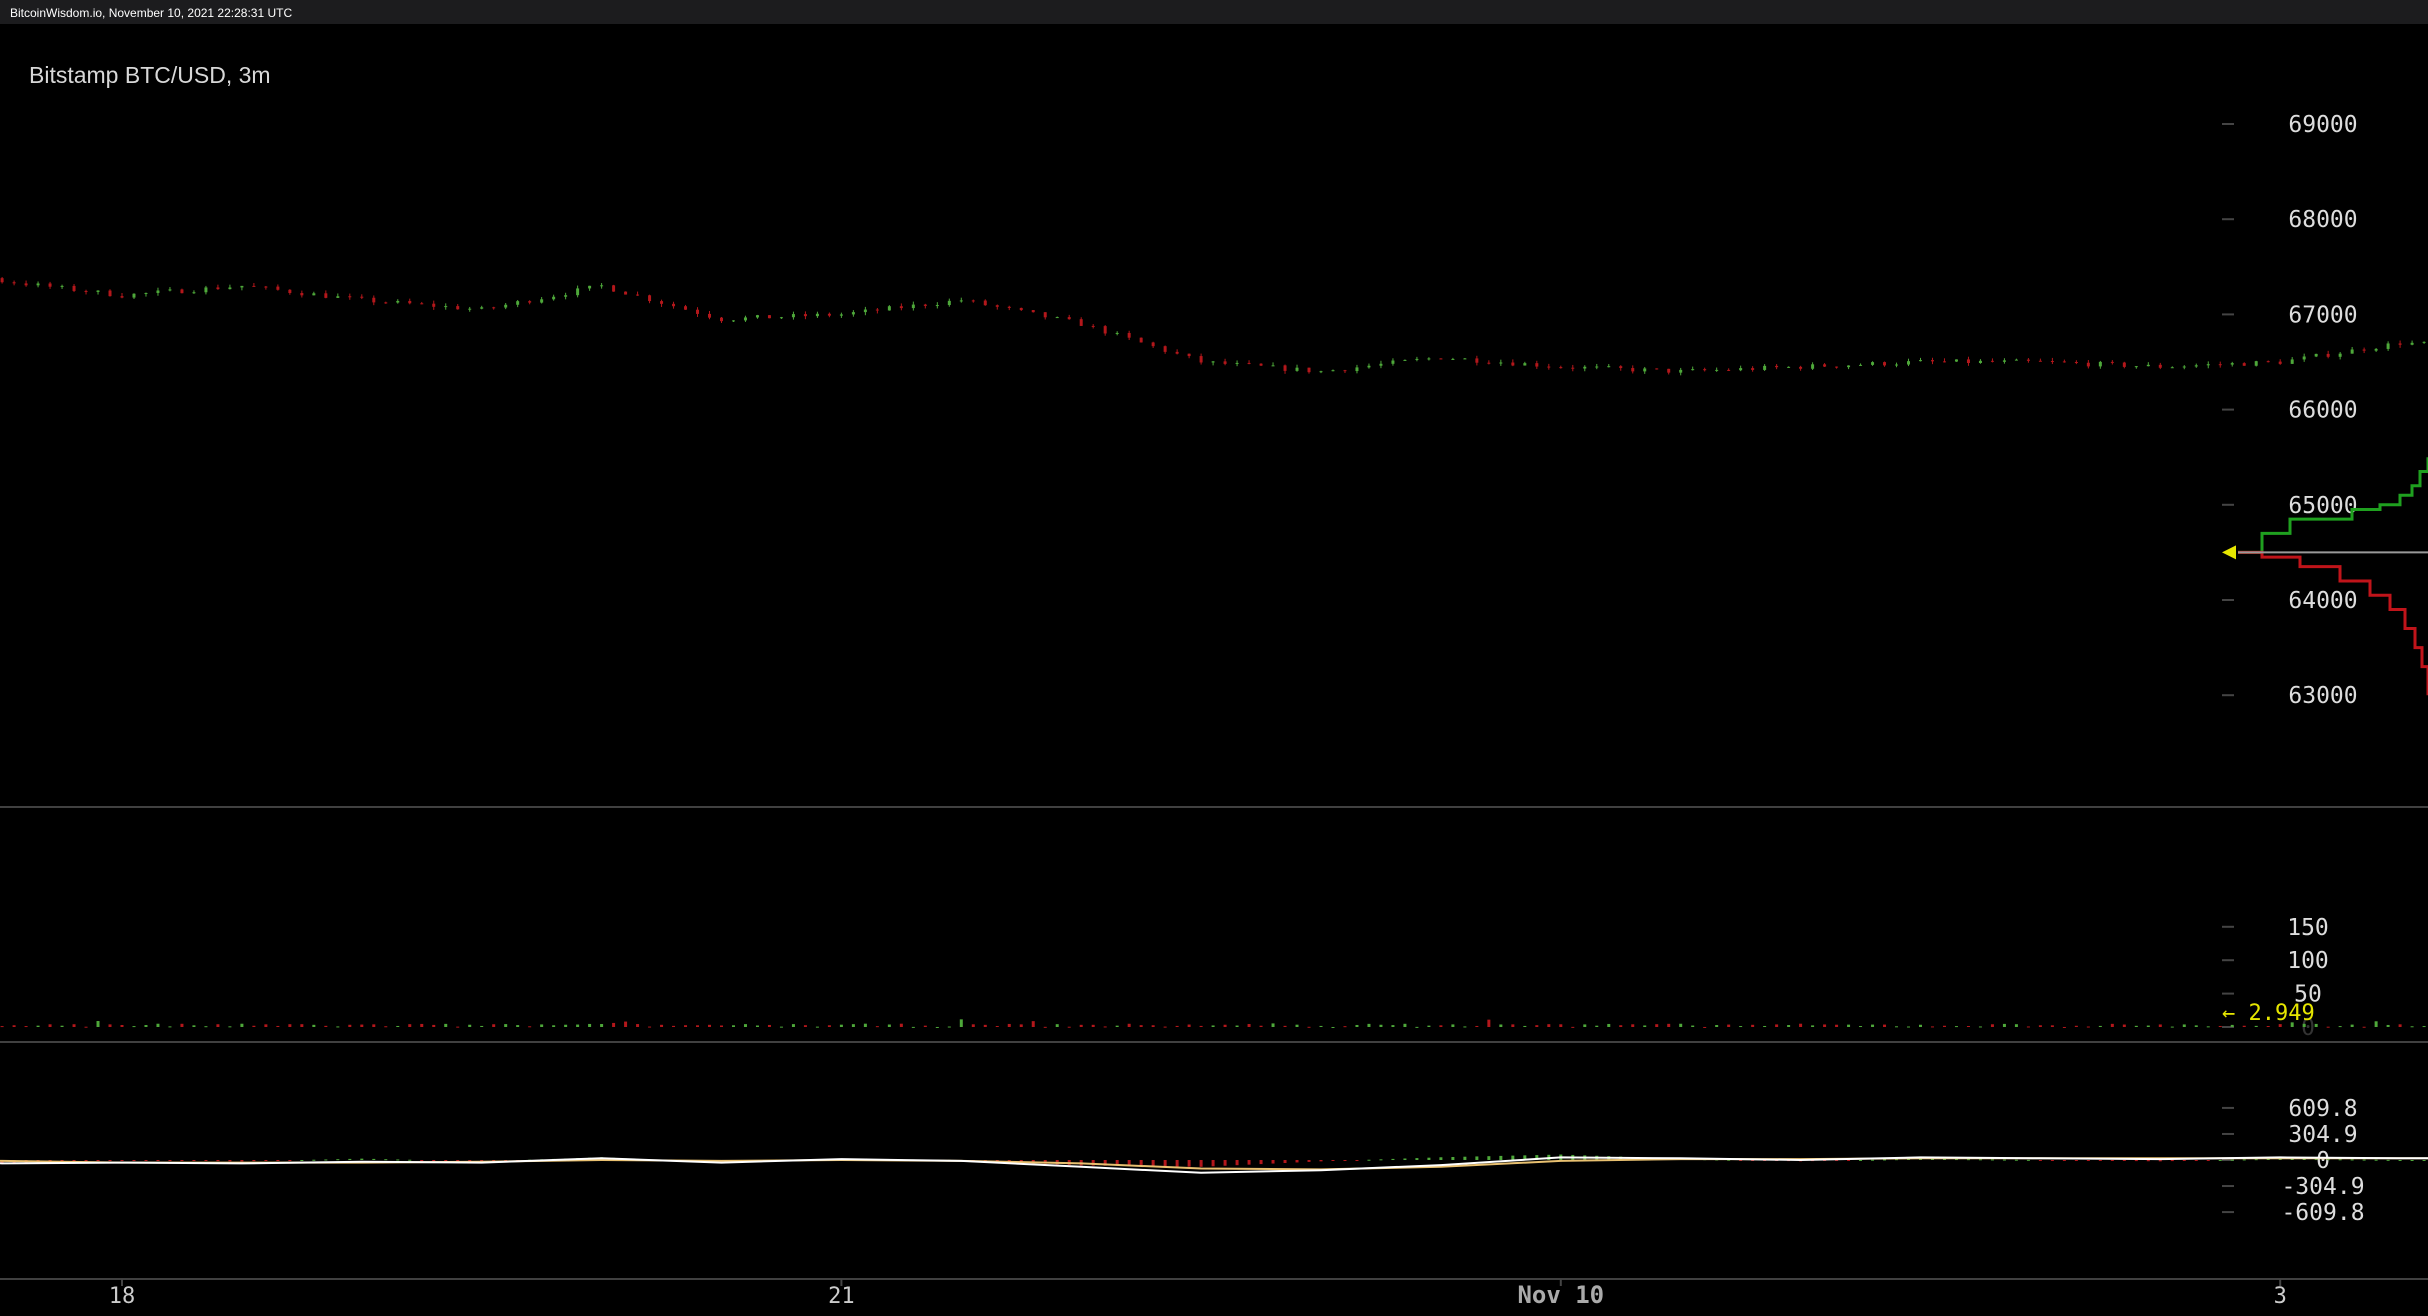 The width and height of the screenshot is (2428, 1316). I want to click on time-tick-label: 3, so click(2280, 1296).